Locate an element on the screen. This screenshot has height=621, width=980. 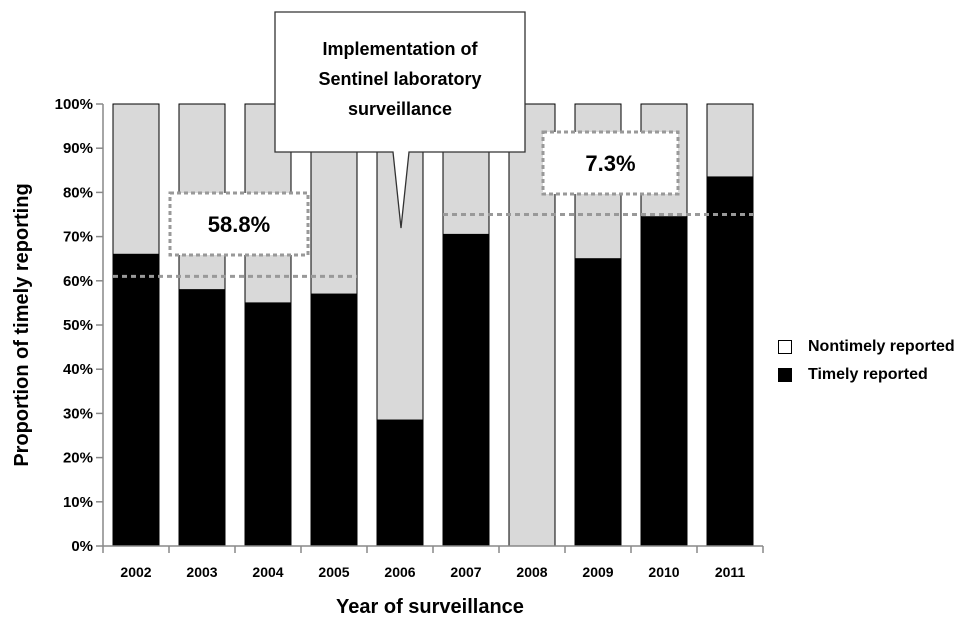
y-tick-label: 10% is located at coordinates (78, 502).